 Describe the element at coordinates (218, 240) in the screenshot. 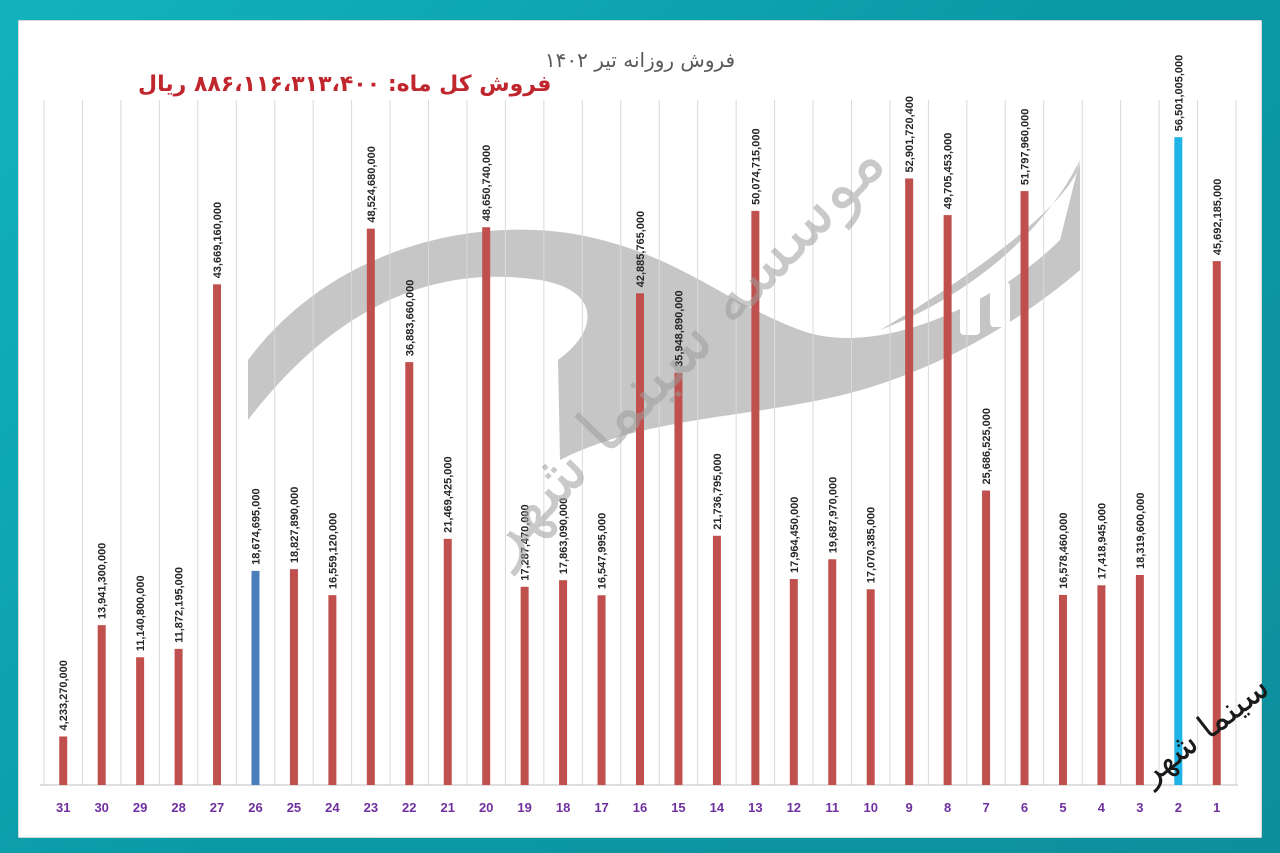

I see `value-label-day-27: 43,669,160,000` at that location.